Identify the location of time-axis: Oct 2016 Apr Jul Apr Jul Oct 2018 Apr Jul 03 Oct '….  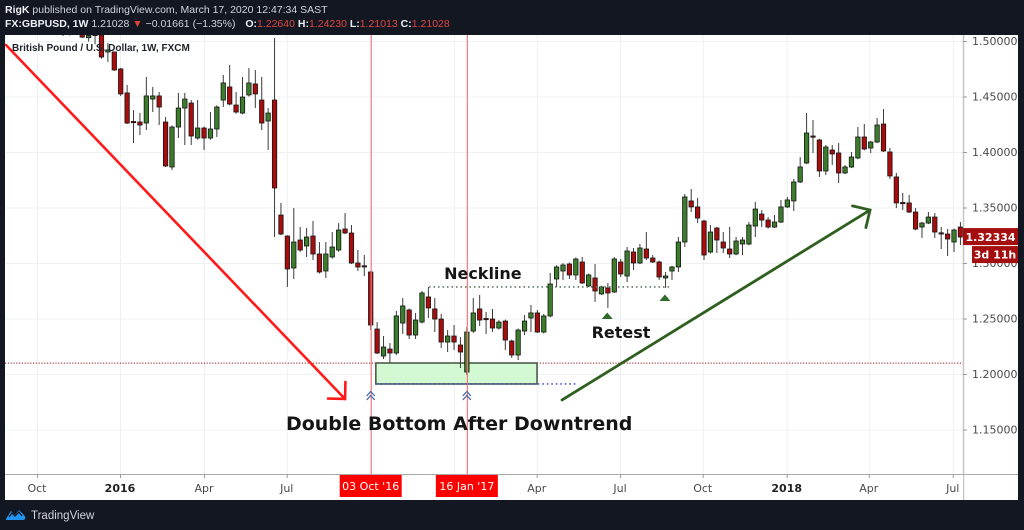
(511, 487).